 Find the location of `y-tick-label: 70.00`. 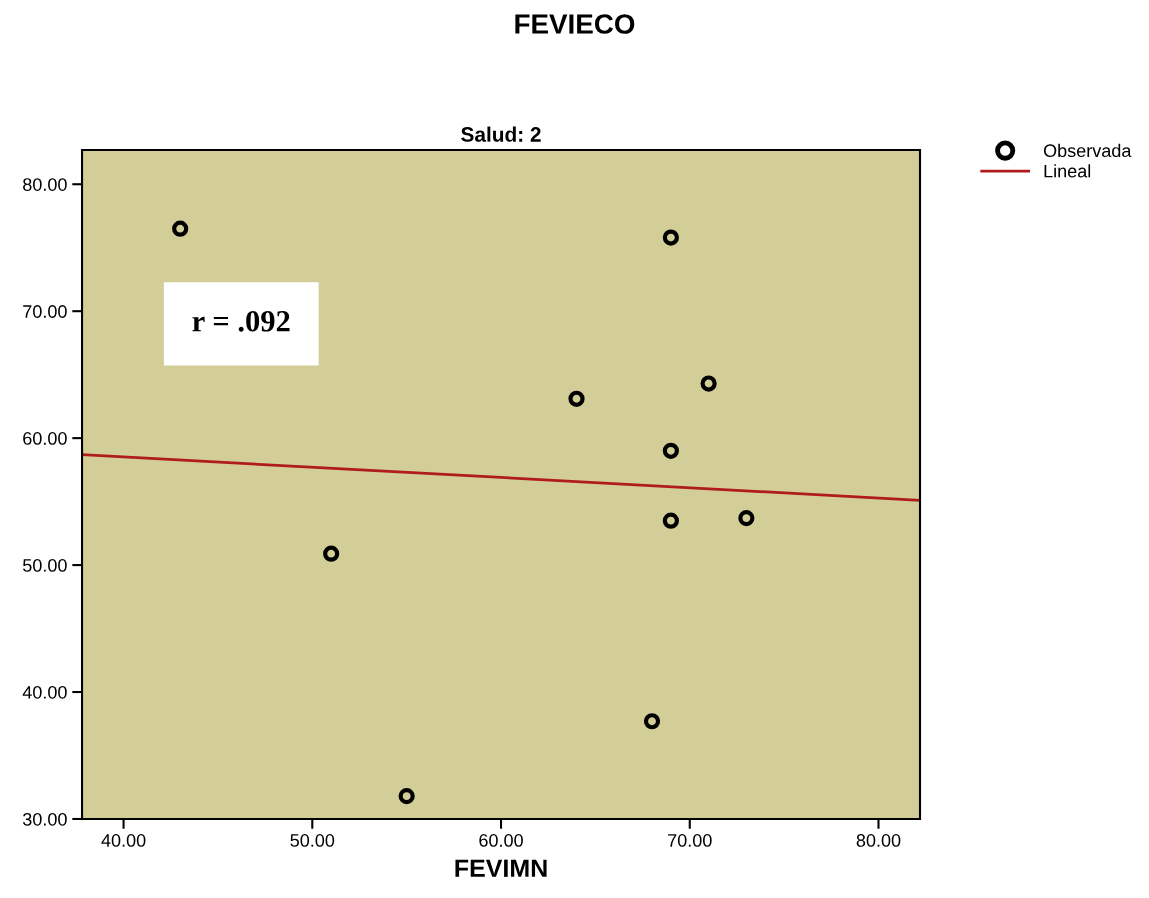

y-tick-label: 70.00 is located at coordinates (45, 311).